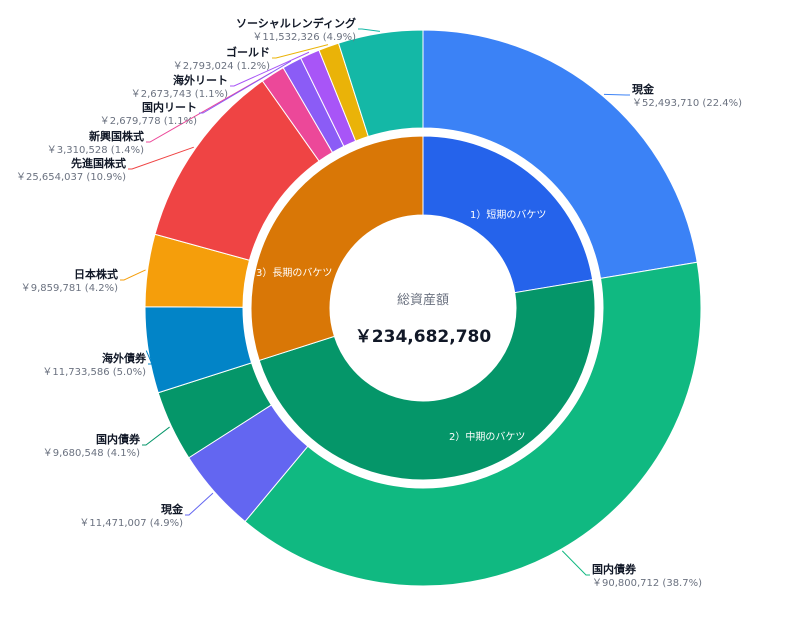 Image resolution: width=786 pixels, height=619 pixels. Describe the element at coordinates (423, 337) in the screenshot. I see `center-total: ￥234,682,780` at that location.